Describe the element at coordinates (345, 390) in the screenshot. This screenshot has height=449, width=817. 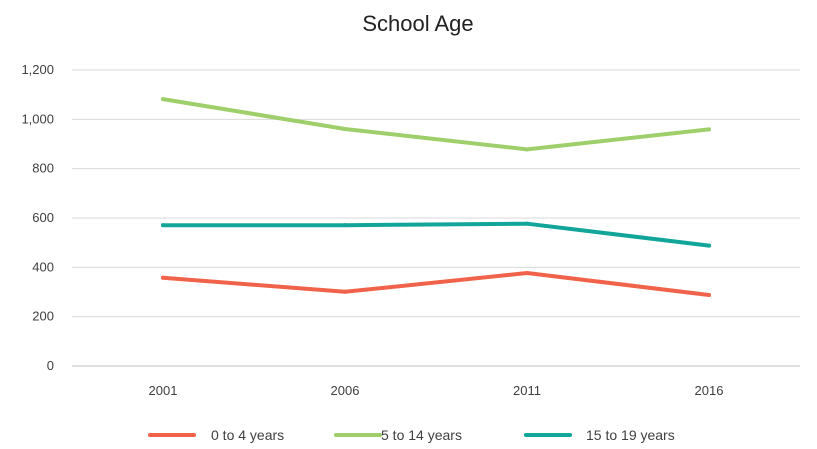
I see `x-tick-label: 2006` at that location.